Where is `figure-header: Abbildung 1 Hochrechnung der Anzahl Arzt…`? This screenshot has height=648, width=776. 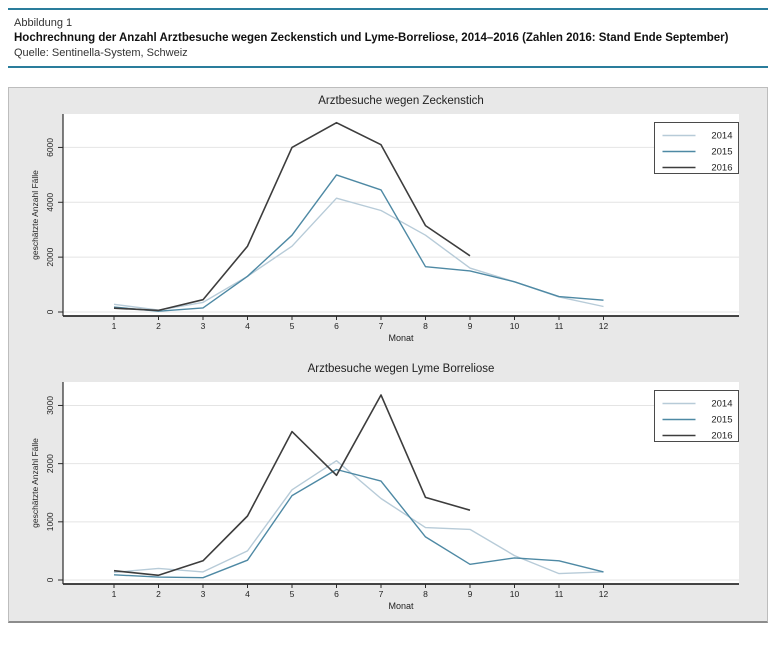
figure-header: Abbildung 1 Hochrechnung der Anzahl Arzt… is located at coordinates (388, 38).